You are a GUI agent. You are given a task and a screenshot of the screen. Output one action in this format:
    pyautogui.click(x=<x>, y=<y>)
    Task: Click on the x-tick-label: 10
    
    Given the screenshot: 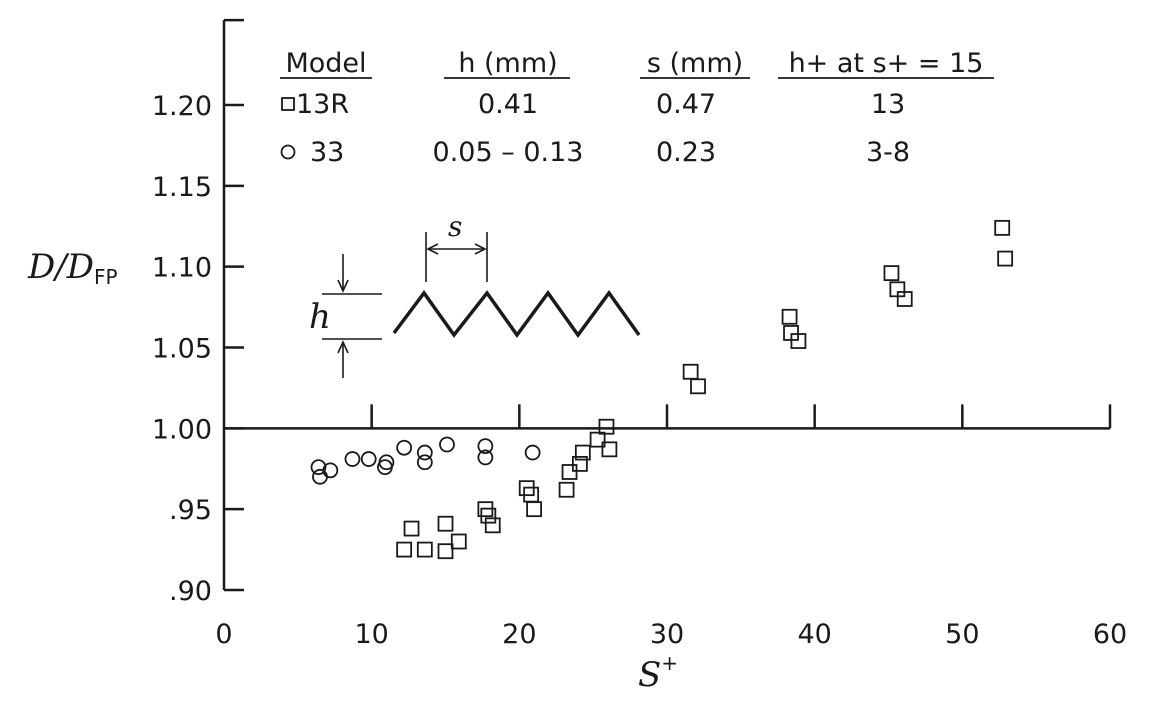 What is the action you would take?
    pyautogui.click(x=371, y=634)
    